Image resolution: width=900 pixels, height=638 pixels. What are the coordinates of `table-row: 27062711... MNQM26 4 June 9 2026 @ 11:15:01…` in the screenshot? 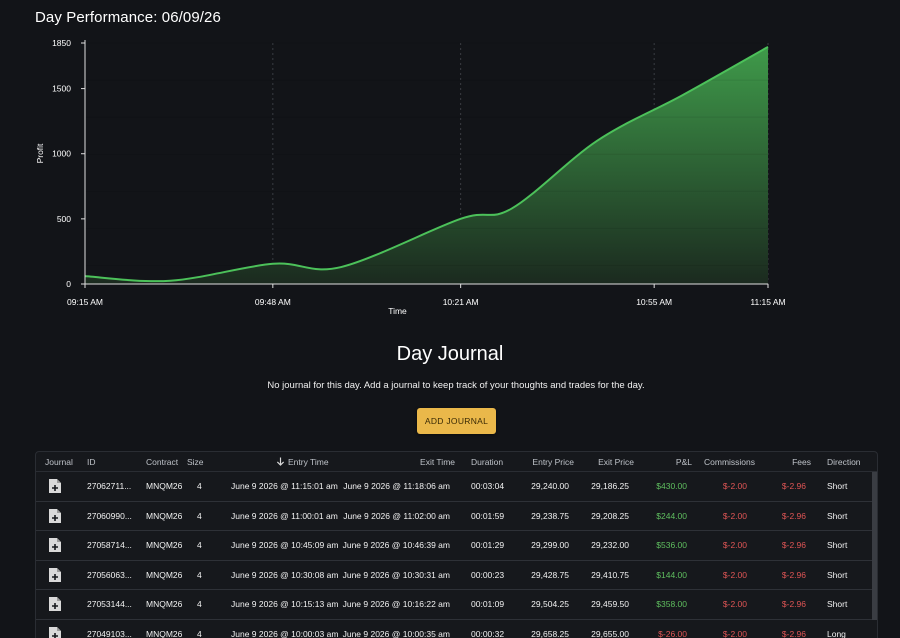 It's located at (455, 487).